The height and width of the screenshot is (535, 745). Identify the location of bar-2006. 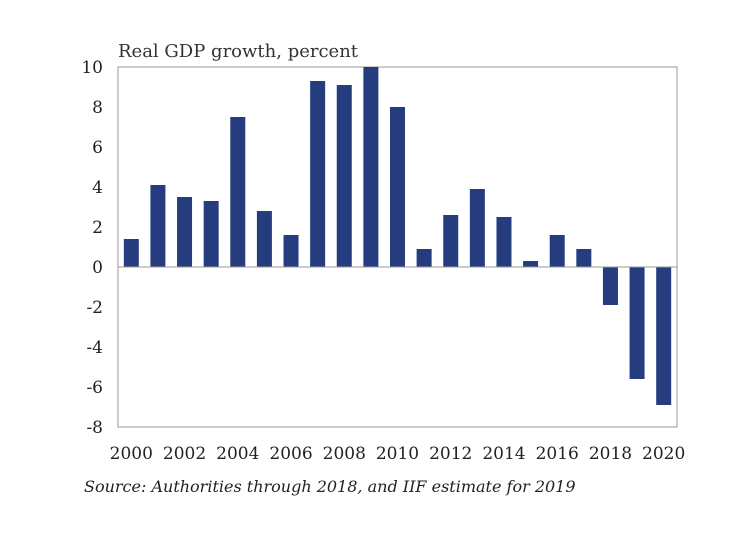
(291, 251).